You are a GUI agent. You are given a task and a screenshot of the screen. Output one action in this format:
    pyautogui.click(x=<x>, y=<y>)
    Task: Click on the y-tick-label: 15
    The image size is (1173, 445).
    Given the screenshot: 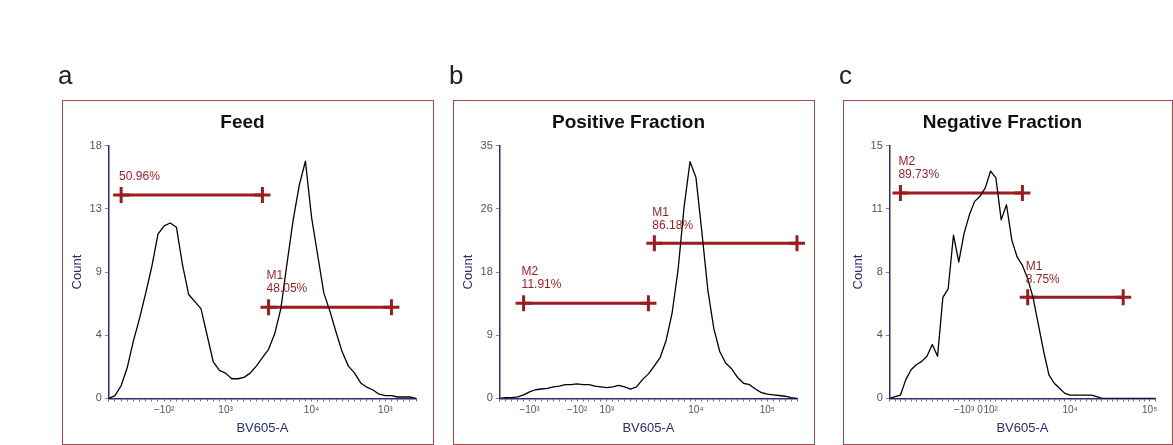 What is the action you would take?
    pyautogui.click(x=876, y=144)
    